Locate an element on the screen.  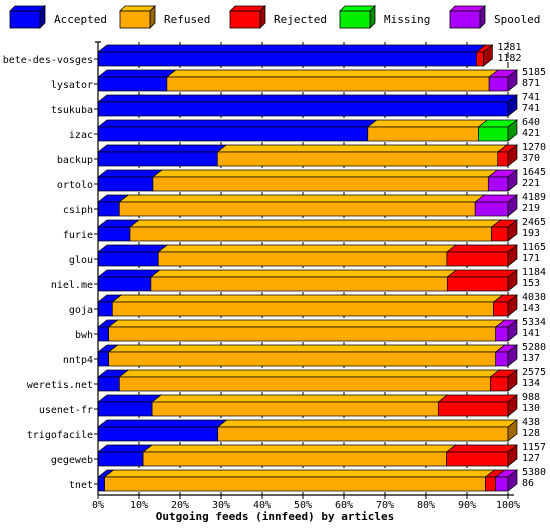
legend-item-accepted: Accepted is located at coordinates (58, 17).